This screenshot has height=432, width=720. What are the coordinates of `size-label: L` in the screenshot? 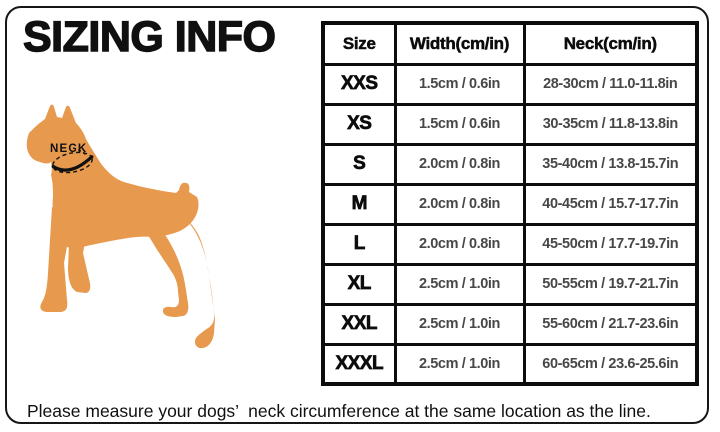 It's located at (359, 244).